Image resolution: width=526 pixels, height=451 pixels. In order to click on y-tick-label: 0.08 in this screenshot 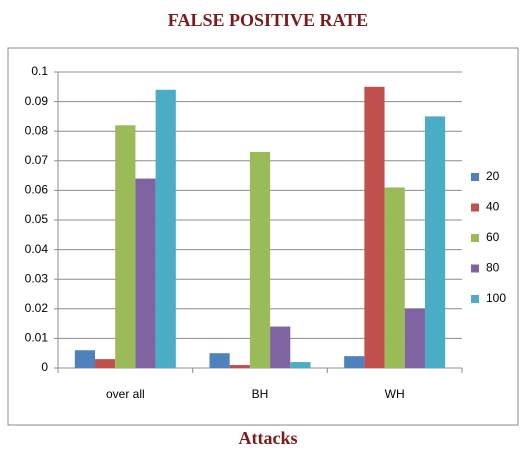, I will do `click(37, 130)`.